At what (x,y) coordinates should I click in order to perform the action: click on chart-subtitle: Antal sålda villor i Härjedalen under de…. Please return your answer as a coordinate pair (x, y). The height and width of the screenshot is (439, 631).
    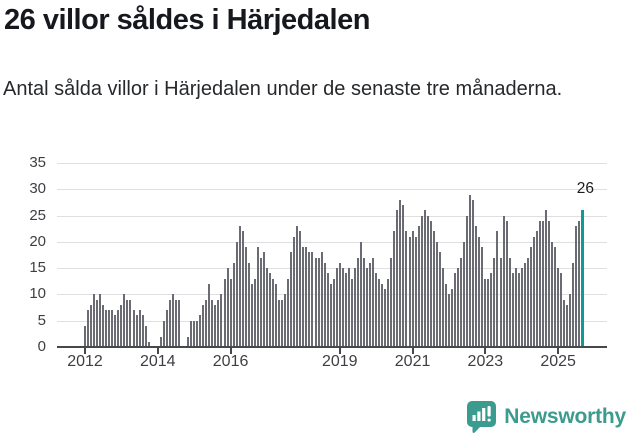
    Looking at the image, I should click on (283, 89).